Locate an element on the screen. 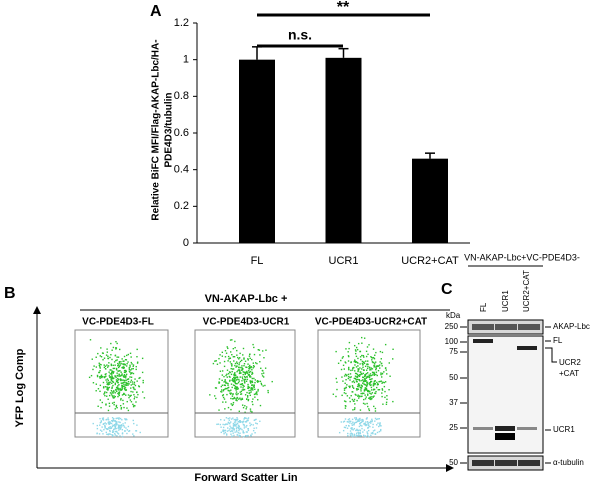 This screenshot has height=484, width=600. marker-label: 100 is located at coordinates (452, 341).